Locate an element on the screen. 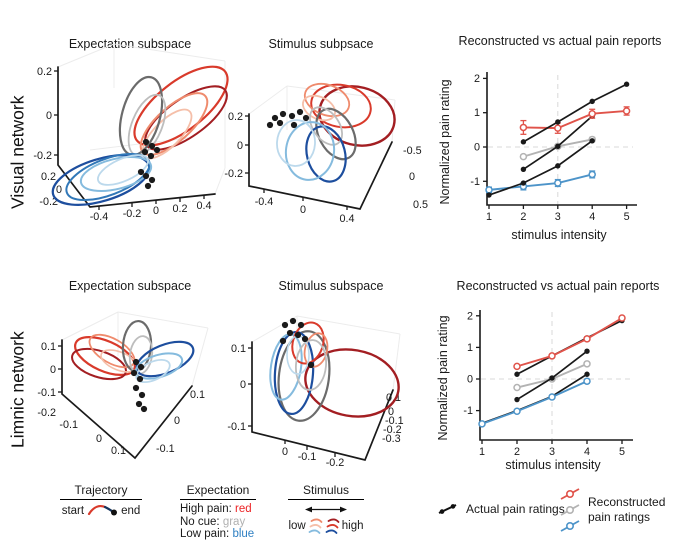  row-label-limnic-network: Limnic network is located at coordinates (17, 390).